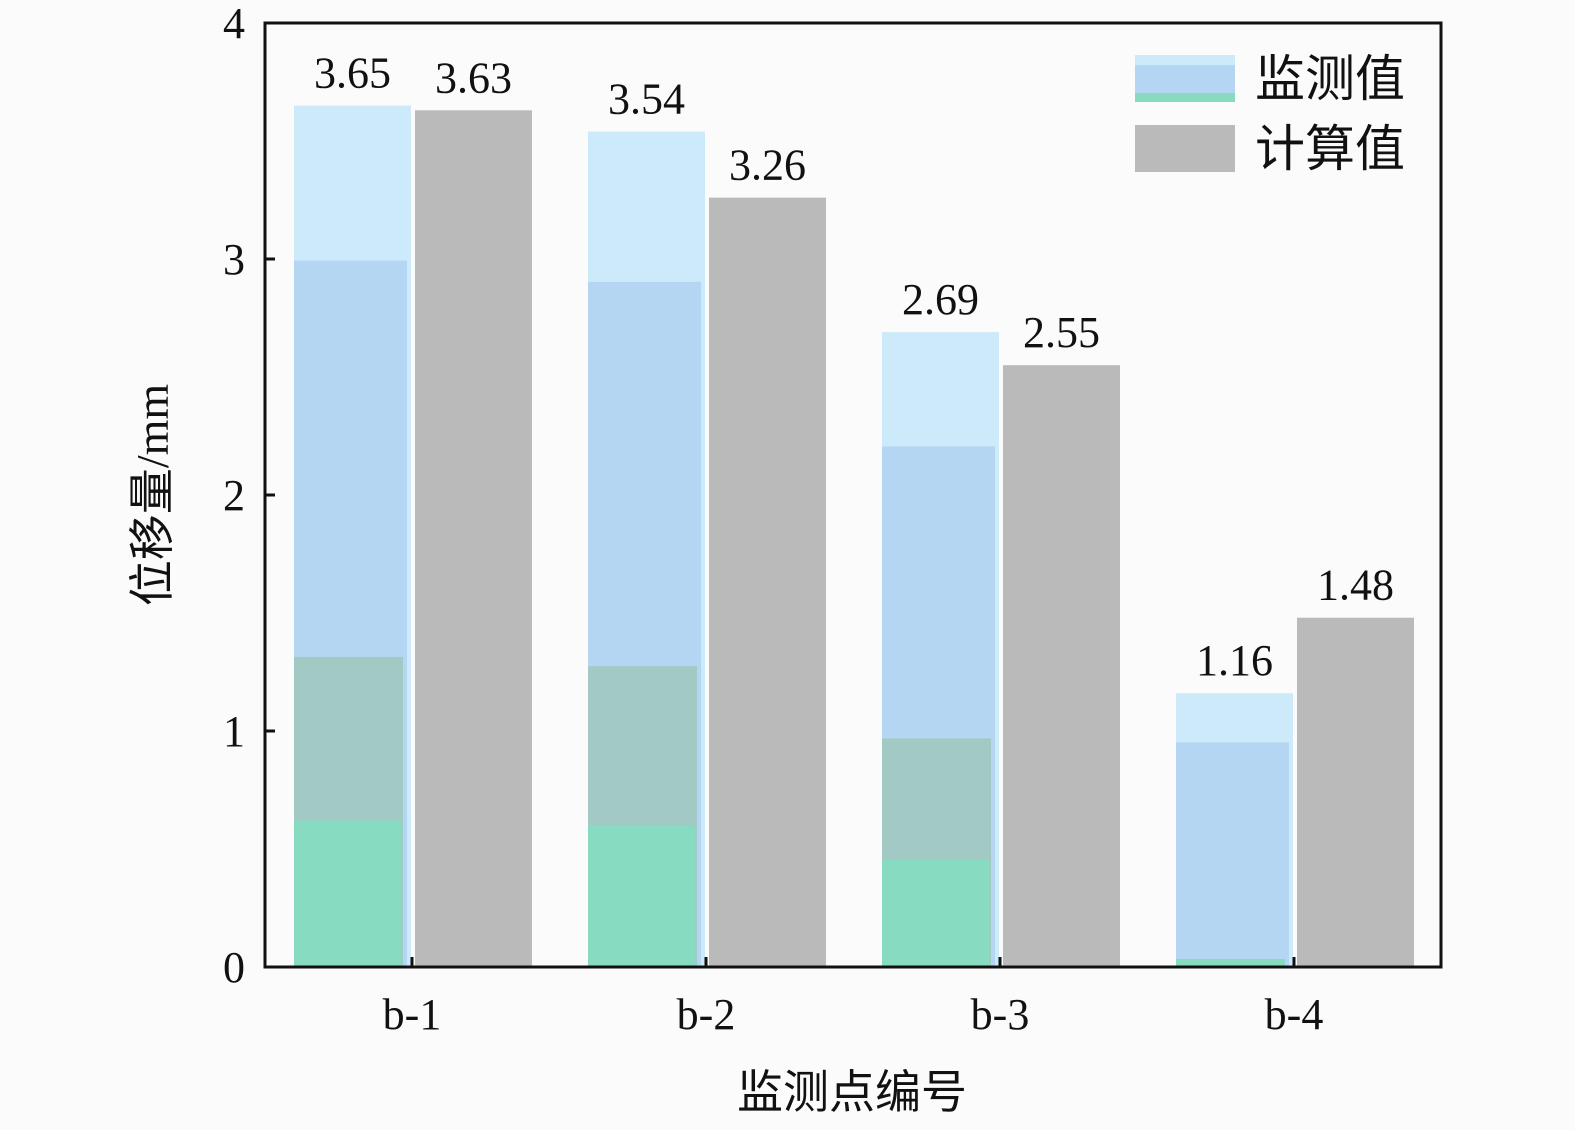 This screenshot has height=1130, width=1575. I want to click on data-label-computed-b-1: 3.63, so click(473, 77).